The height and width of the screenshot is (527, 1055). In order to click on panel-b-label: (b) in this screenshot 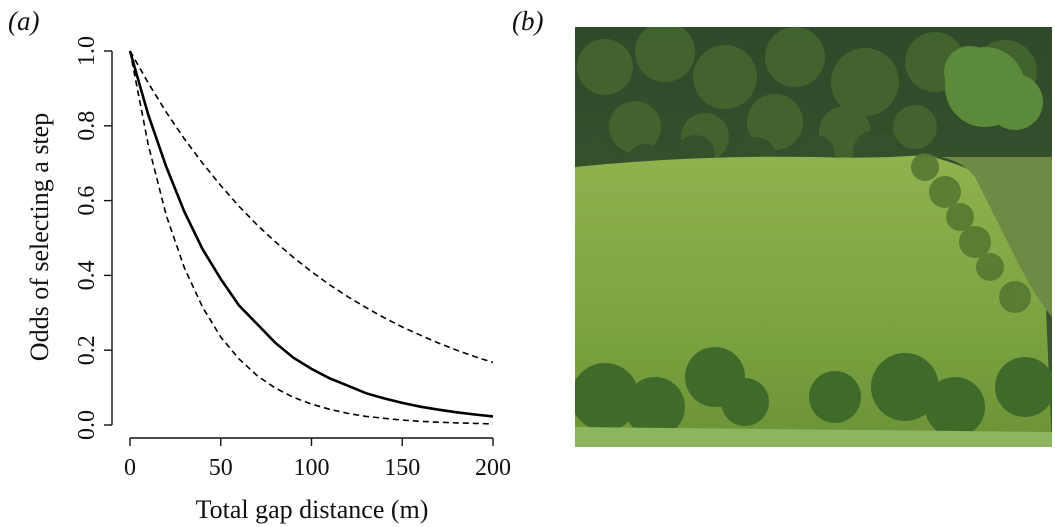, I will do `click(528, 21)`.